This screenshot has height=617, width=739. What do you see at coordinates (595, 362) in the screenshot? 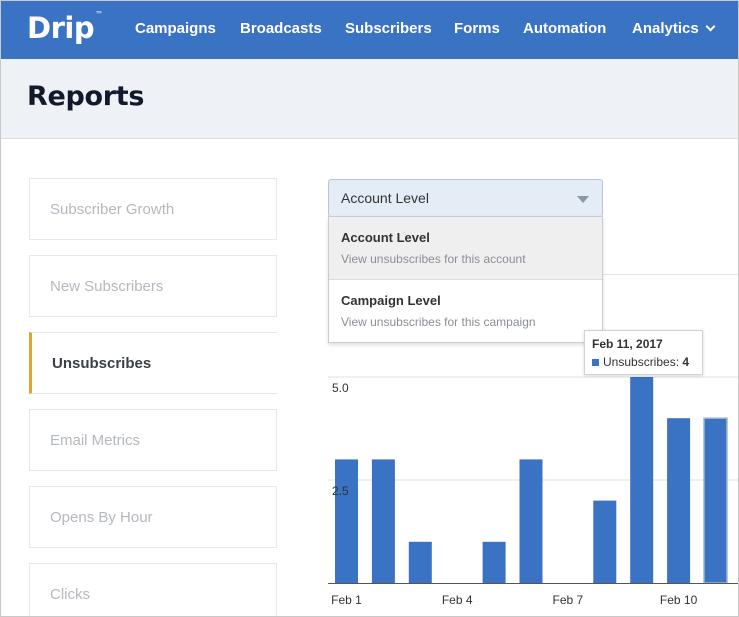
I see `series-swatch` at bounding box center [595, 362].